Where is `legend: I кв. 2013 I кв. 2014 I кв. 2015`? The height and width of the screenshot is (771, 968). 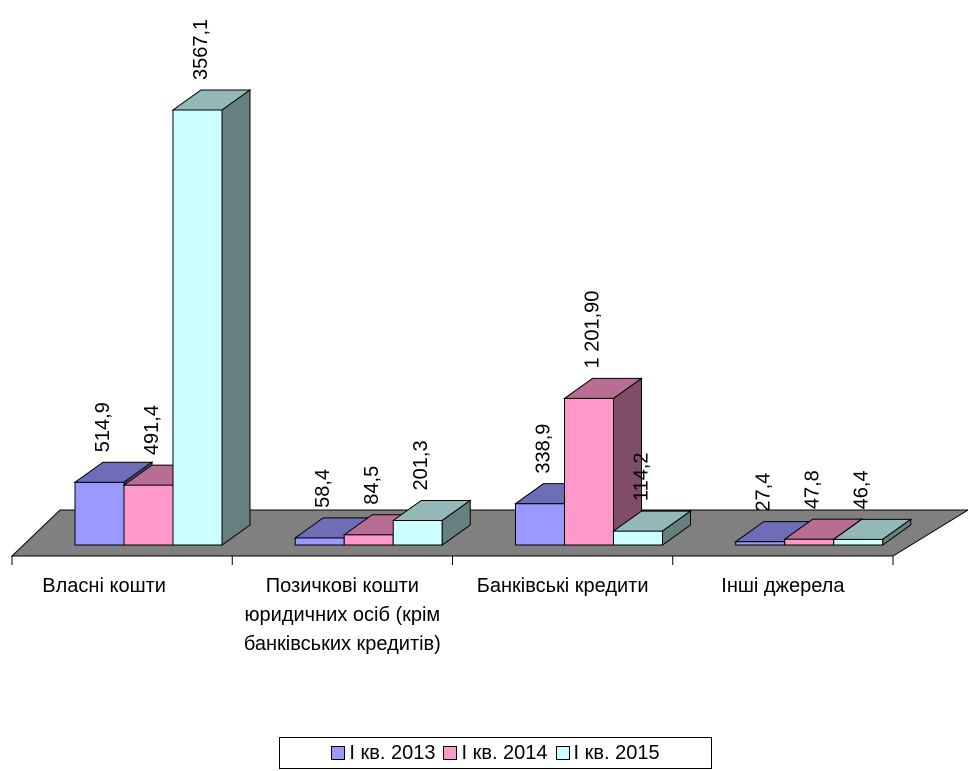
legend: I кв. 2013 I кв. 2014 I кв. 2015 is located at coordinates (495, 753).